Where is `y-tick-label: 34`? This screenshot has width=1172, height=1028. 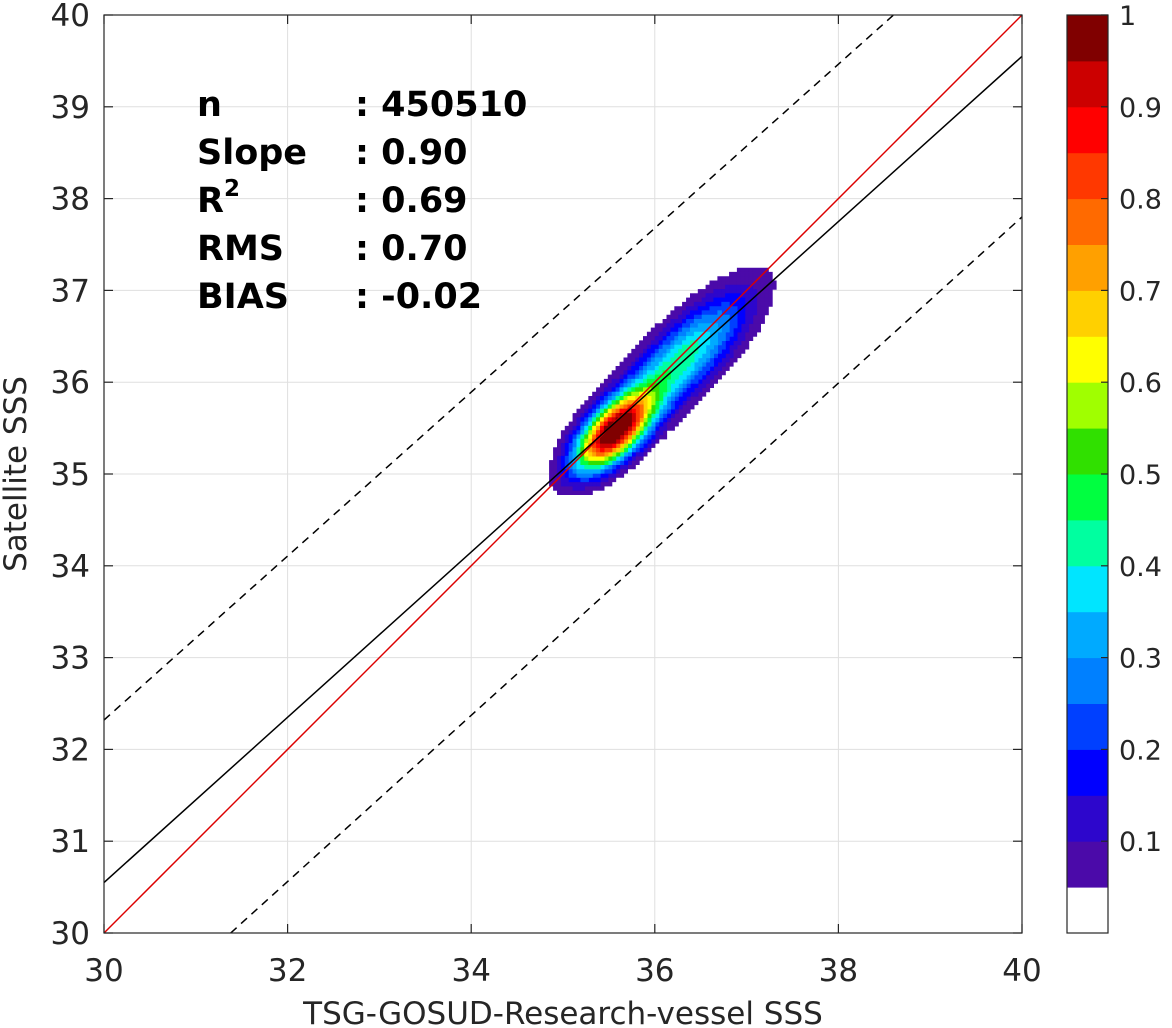 y-tick-label: 34 is located at coordinates (70, 567).